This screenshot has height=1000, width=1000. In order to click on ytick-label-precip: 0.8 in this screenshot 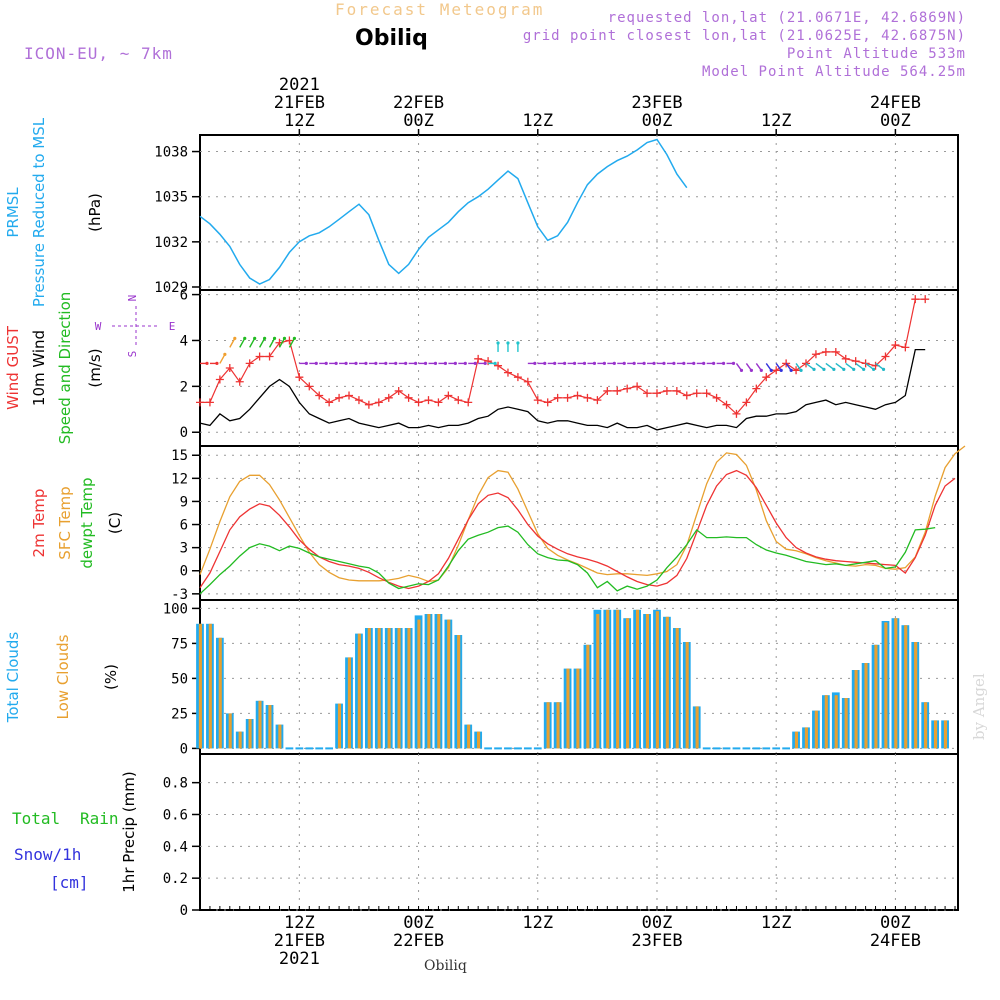, I will do `click(175, 784)`.